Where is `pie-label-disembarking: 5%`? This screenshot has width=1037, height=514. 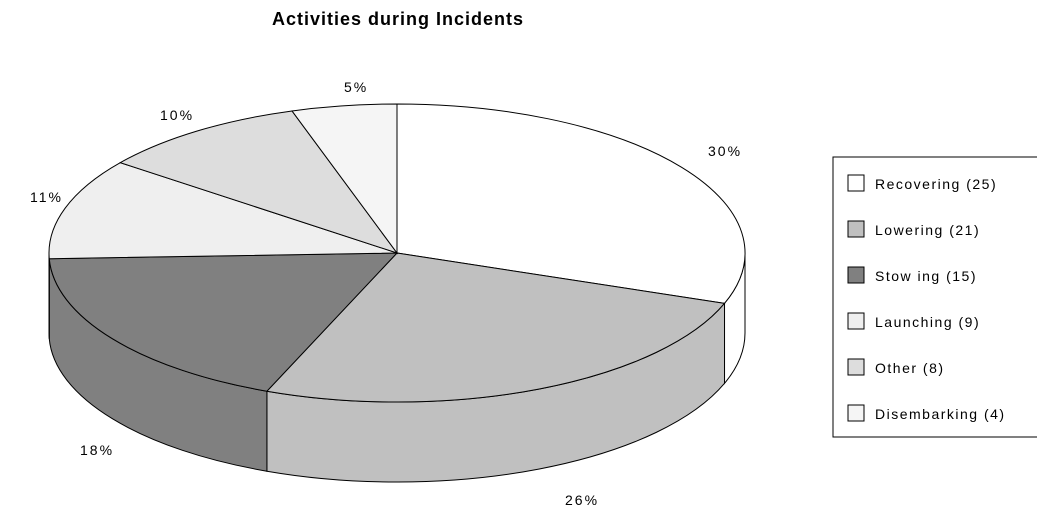 pie-label-disembarking: 5% is located at coordinates (356, 87).